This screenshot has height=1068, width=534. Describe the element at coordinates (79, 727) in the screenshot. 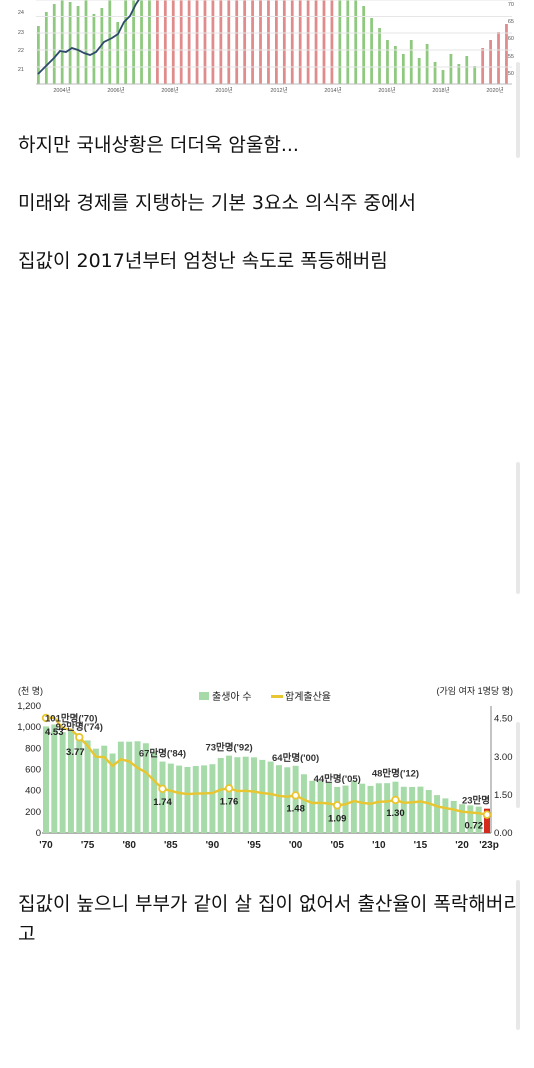

I see `birth-annotation: 92만명('74)` at that location.